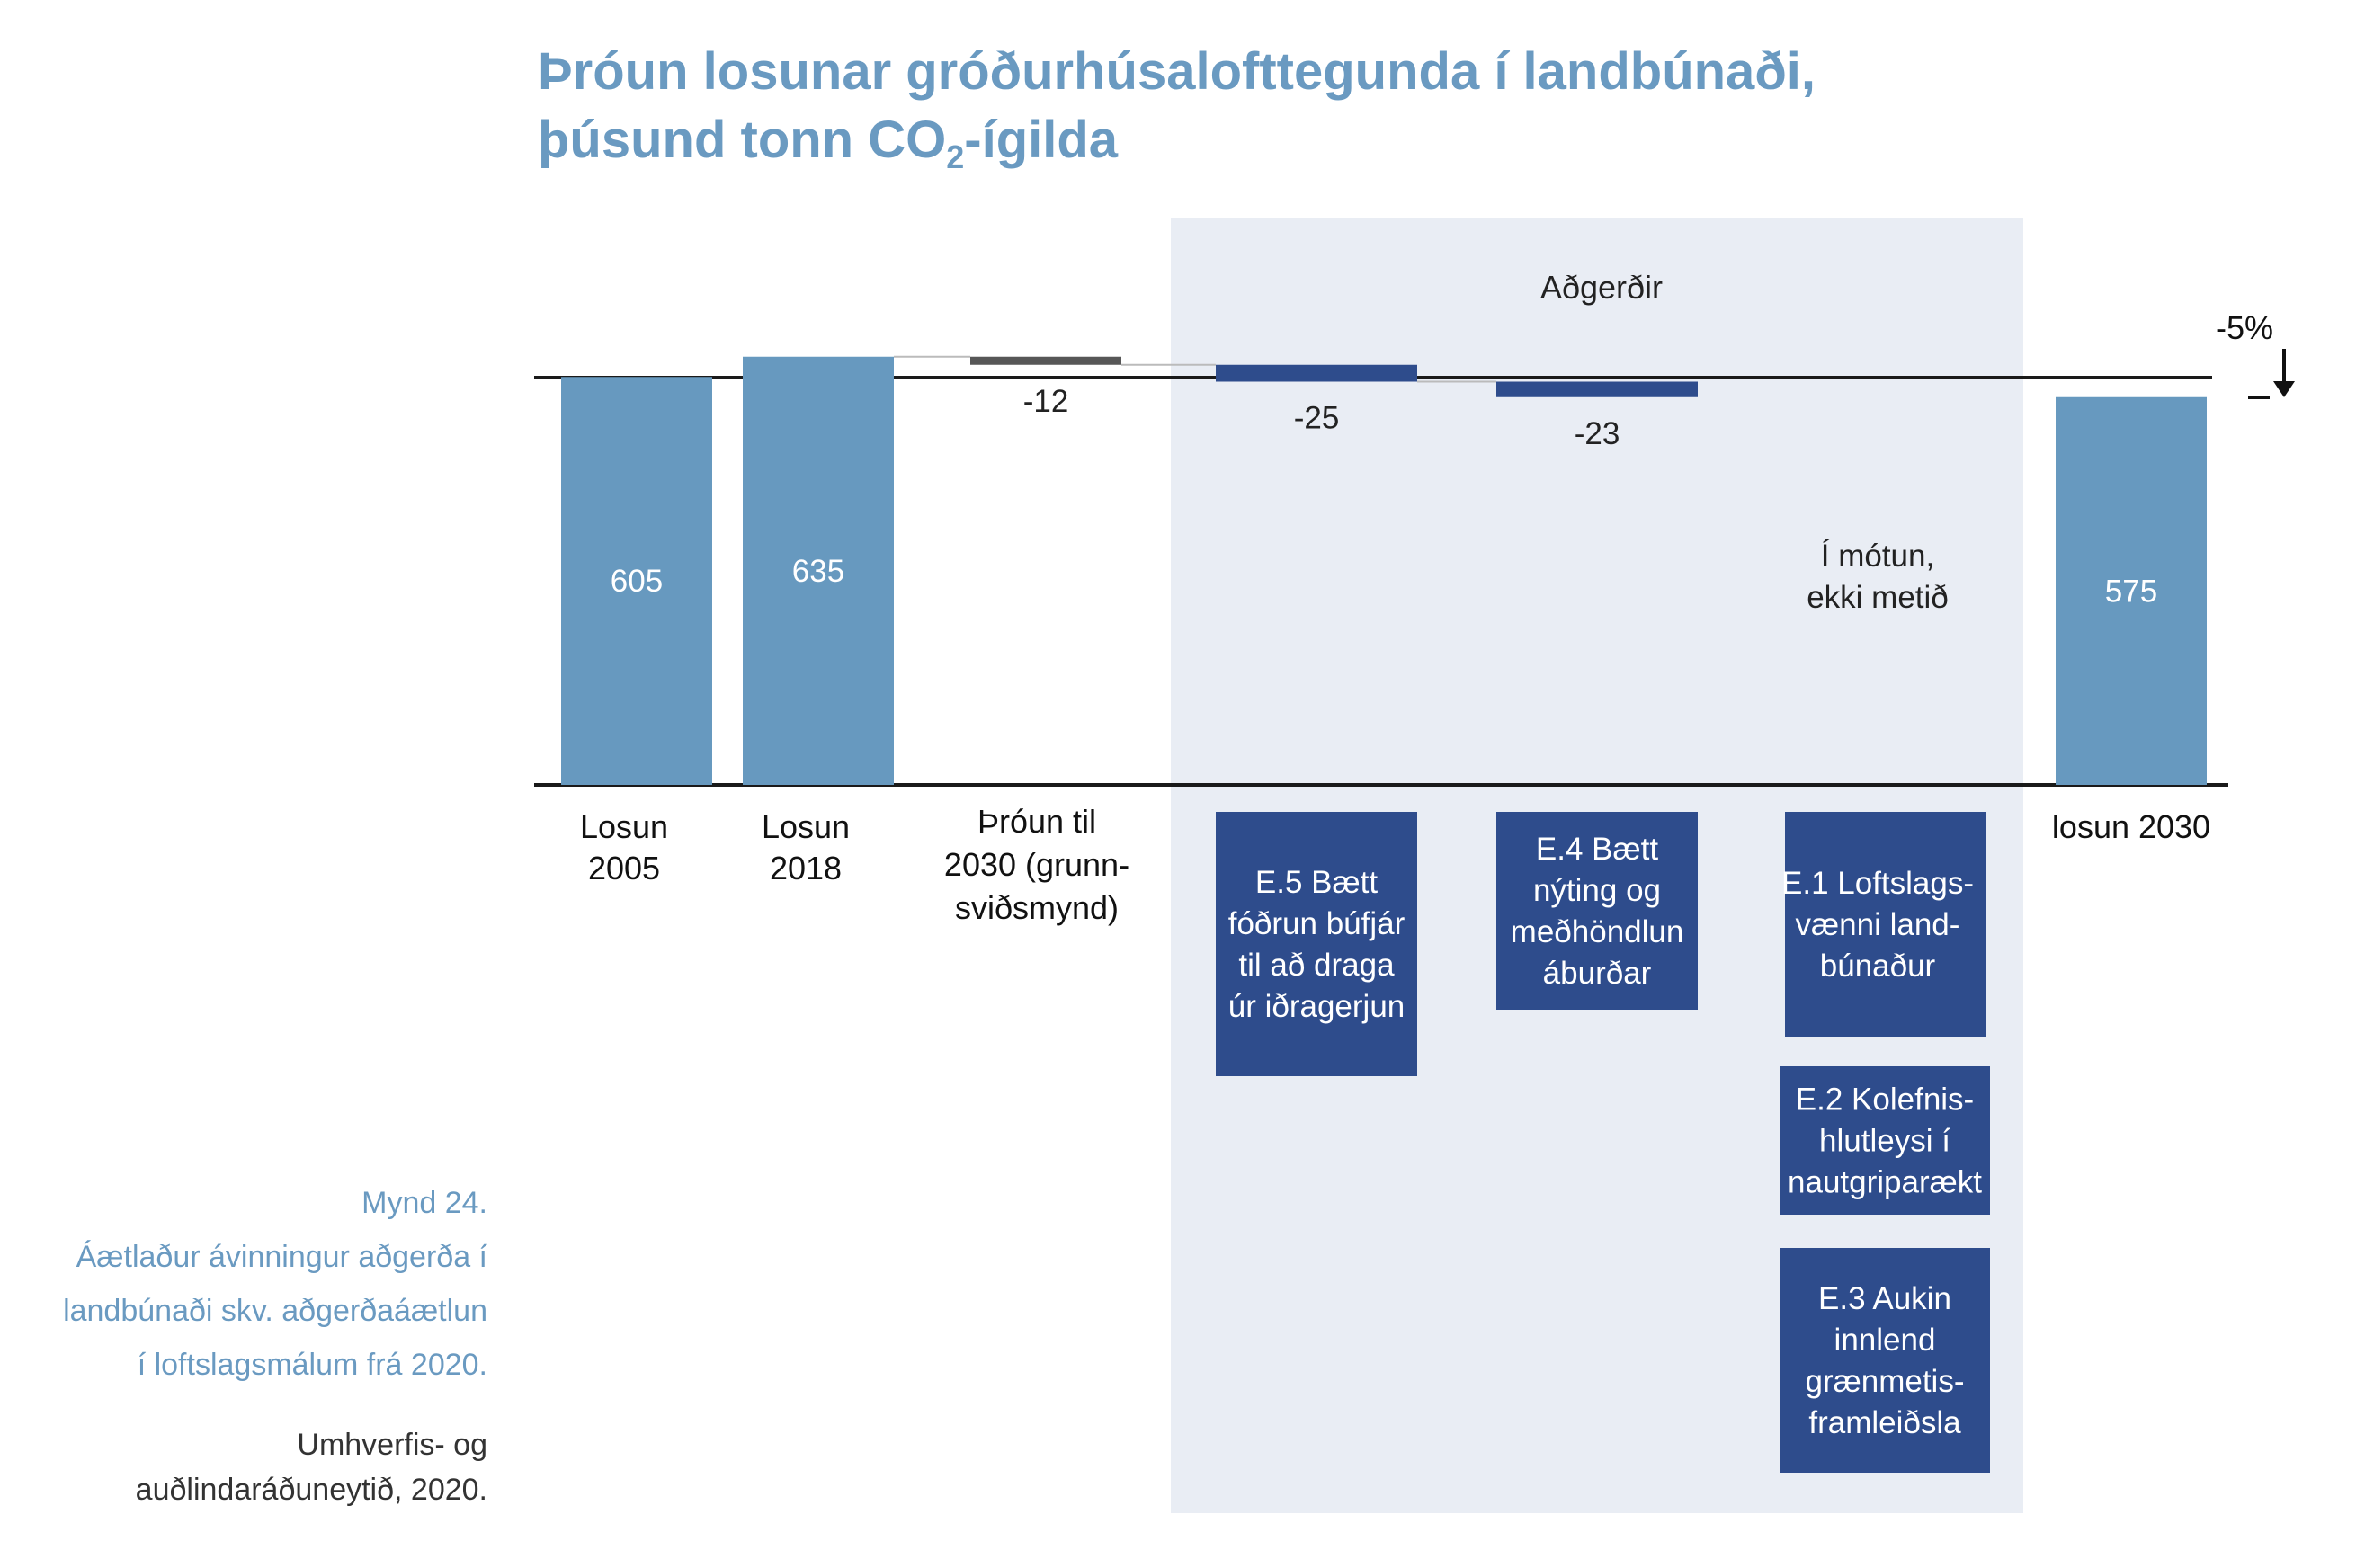 This screenshot has width=2356, height=1568. What do you see at coordinates (2244, 327) in the screenshot?
I see `change-percent-label: -5%` at bounding box center [2244, 327].